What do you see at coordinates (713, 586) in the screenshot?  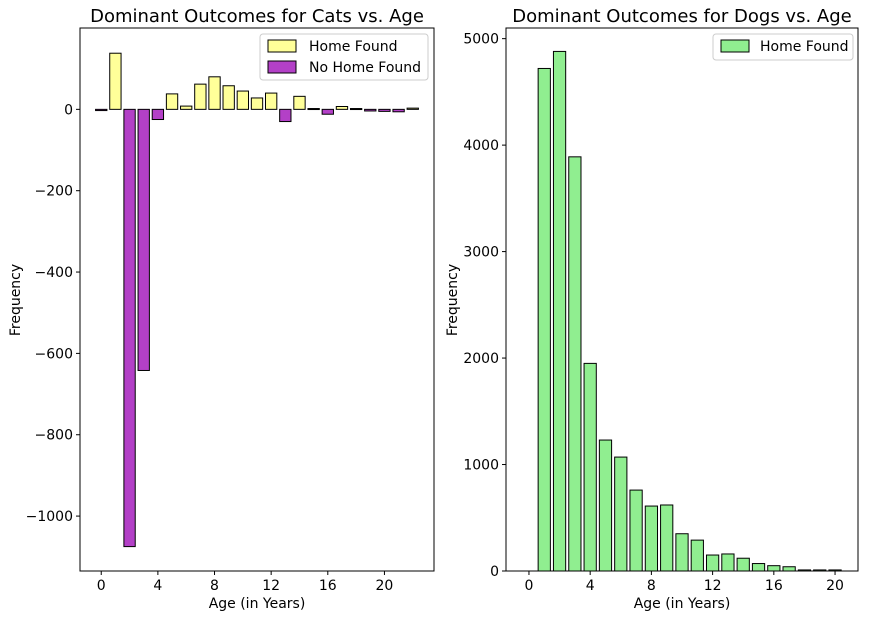 I see `dogs-xtick-label: 12` at bounding box center [713, 586].